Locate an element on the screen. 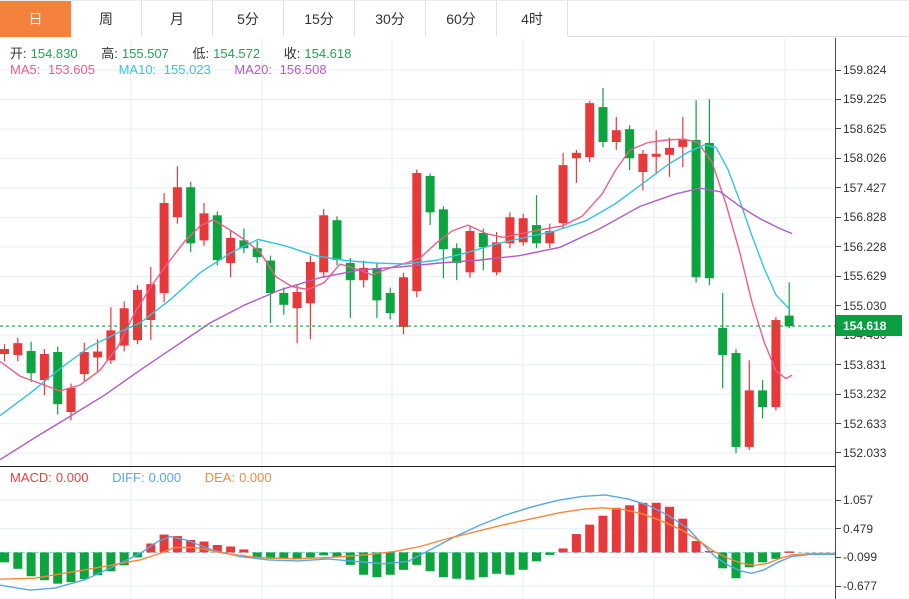 The image size is (909, 599). timeframe-tab-7: 4时 is located at coordinates (532, 19).